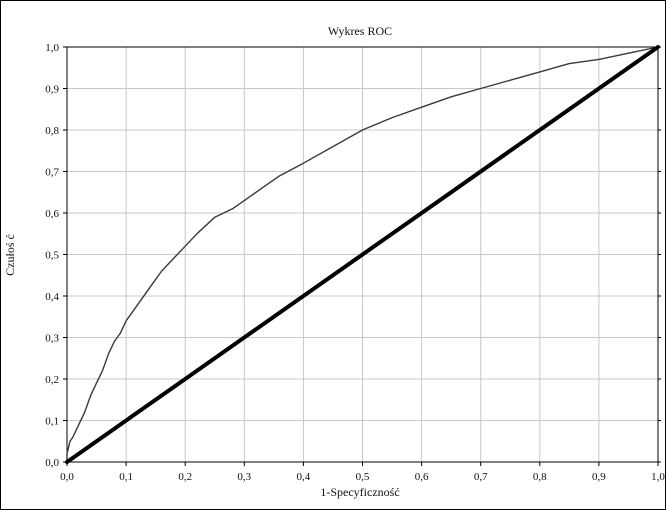 The width and height of the screenshot is (666, 510). I want to click on x-tick-label: 0,8, so click(540, 477).